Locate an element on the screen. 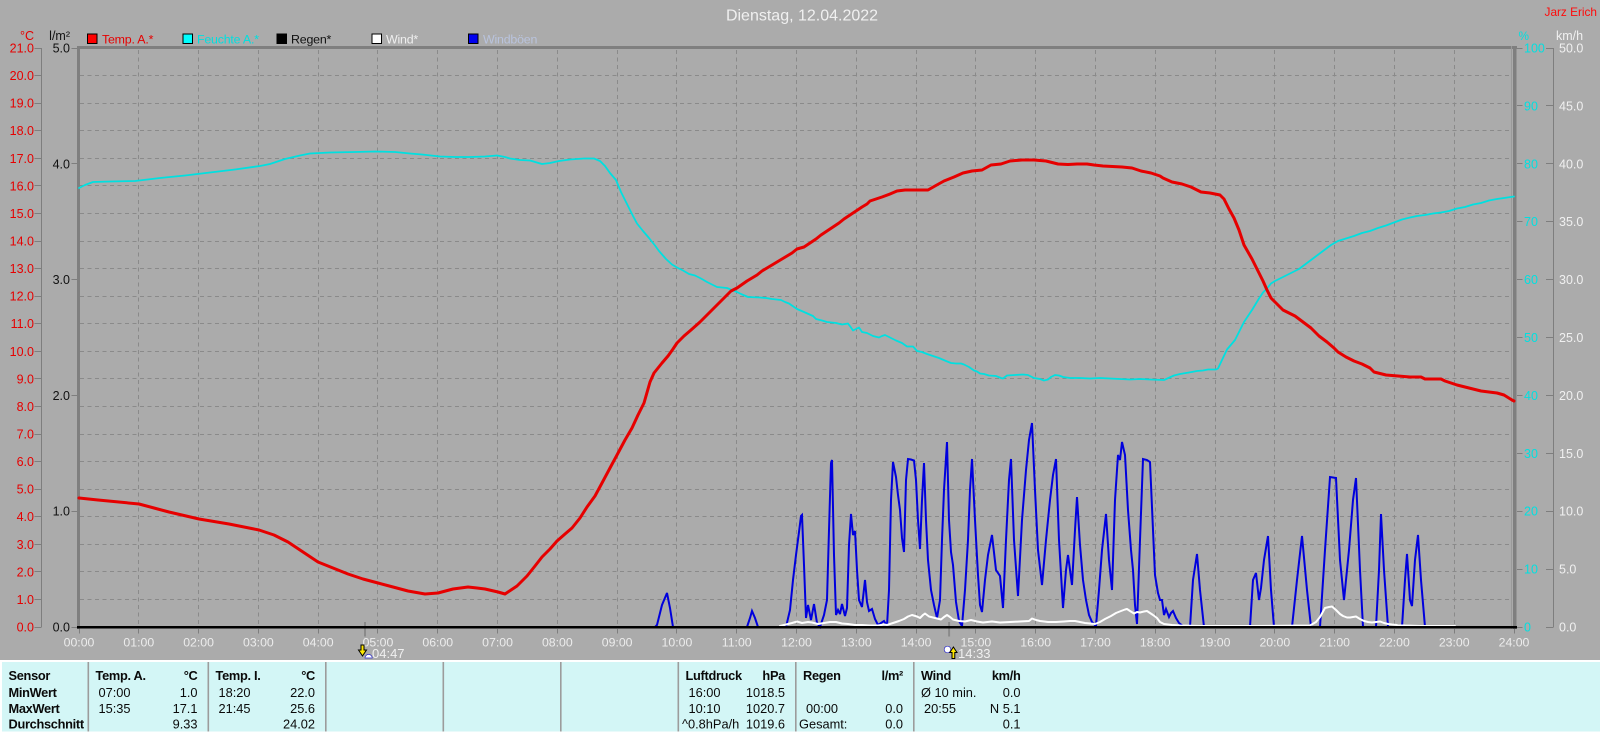 The height and width of the screenshot is (734, 1600). svg-text: 50 is located at coordinates (1531, 338).